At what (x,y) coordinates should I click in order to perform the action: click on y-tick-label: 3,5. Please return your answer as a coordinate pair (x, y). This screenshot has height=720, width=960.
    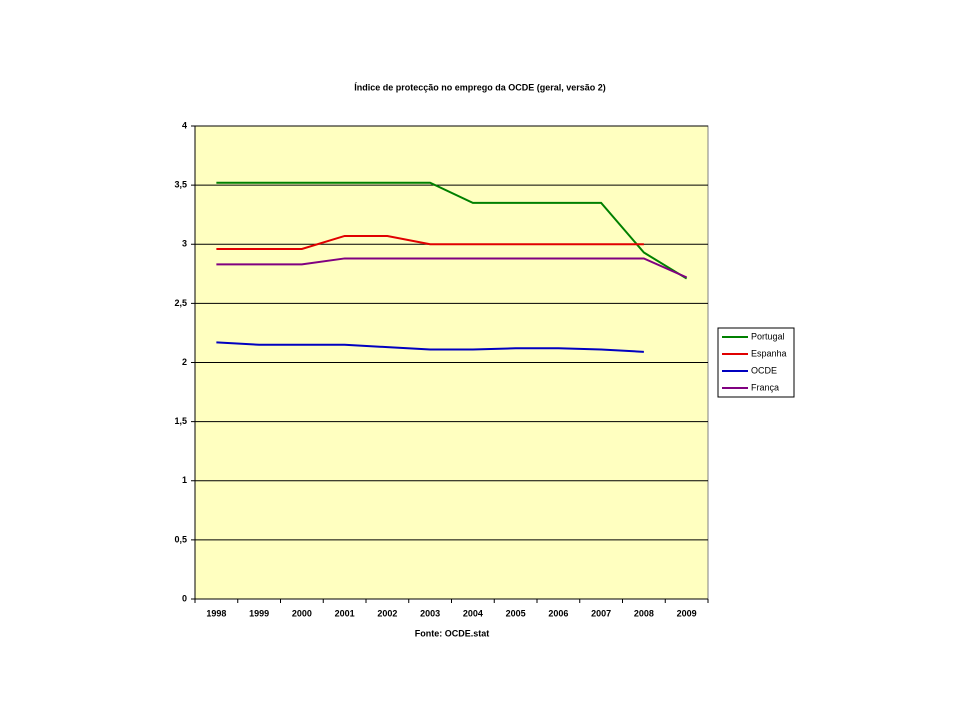
    Looking at the image, I should click on (180, 185).